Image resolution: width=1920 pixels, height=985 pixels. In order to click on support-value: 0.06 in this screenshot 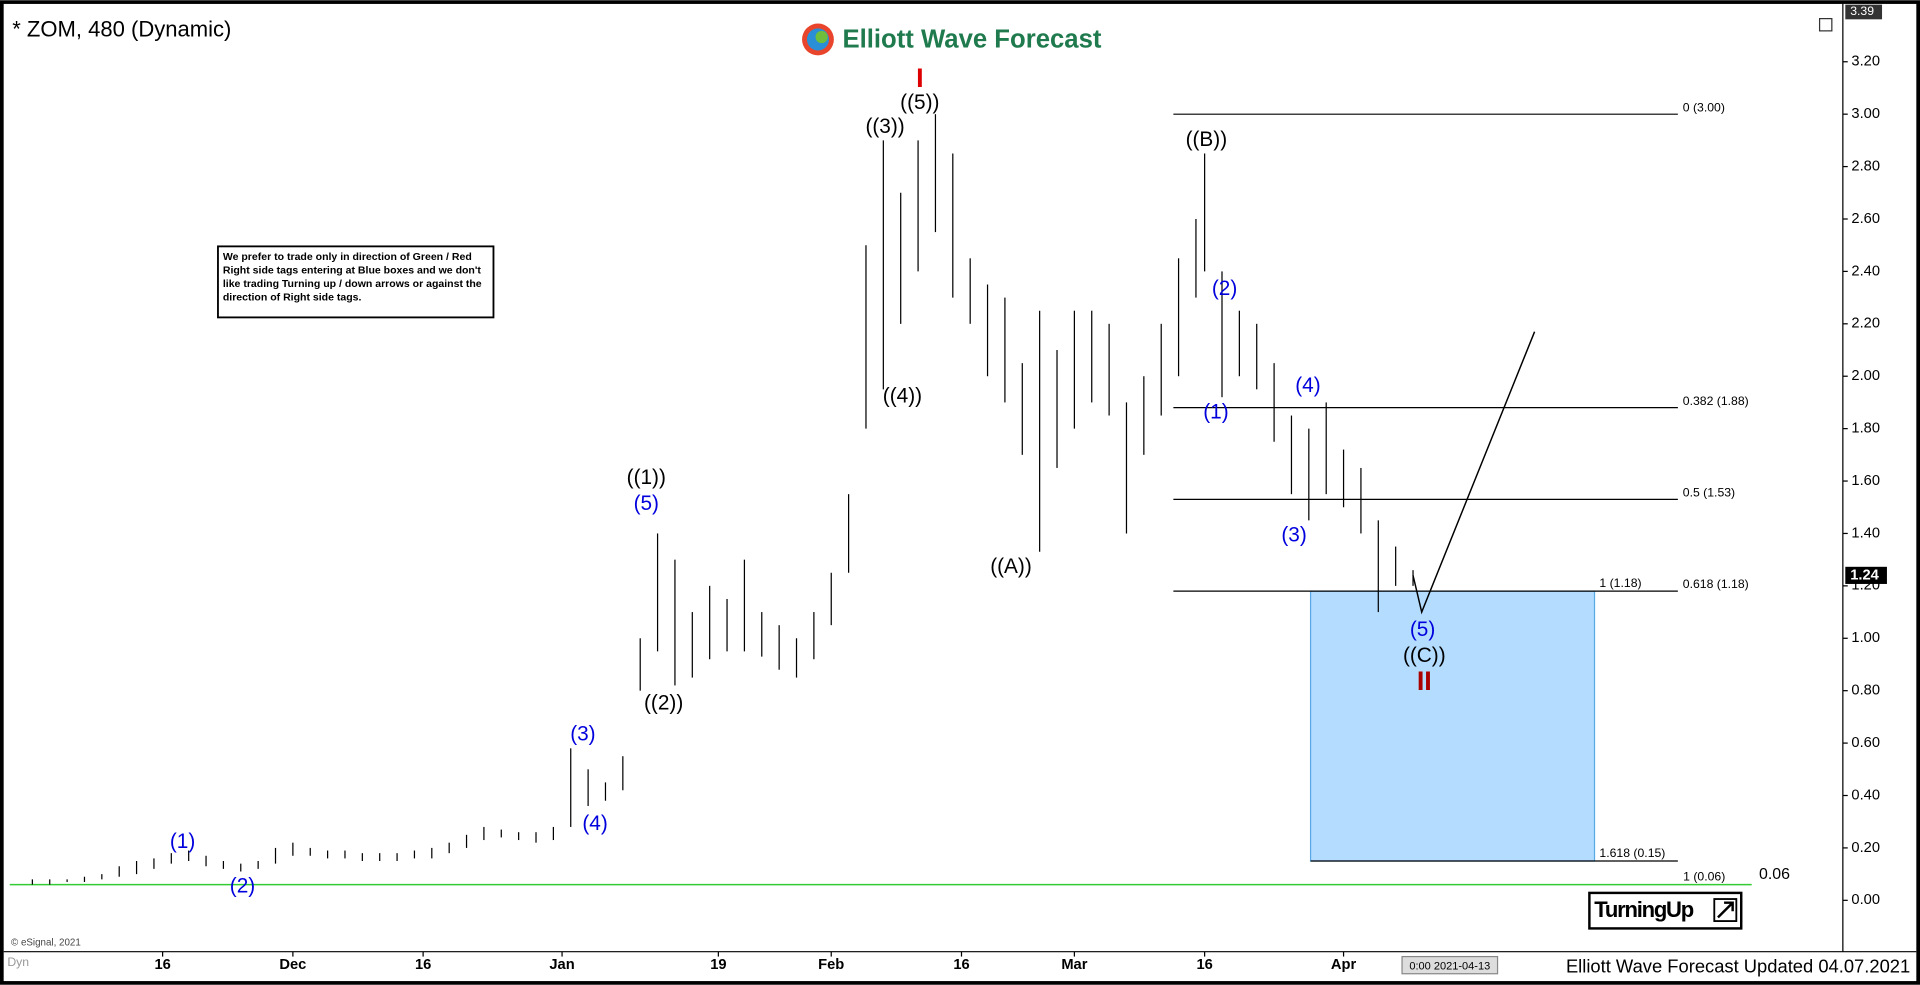, I will do `click(1774, 874)`.